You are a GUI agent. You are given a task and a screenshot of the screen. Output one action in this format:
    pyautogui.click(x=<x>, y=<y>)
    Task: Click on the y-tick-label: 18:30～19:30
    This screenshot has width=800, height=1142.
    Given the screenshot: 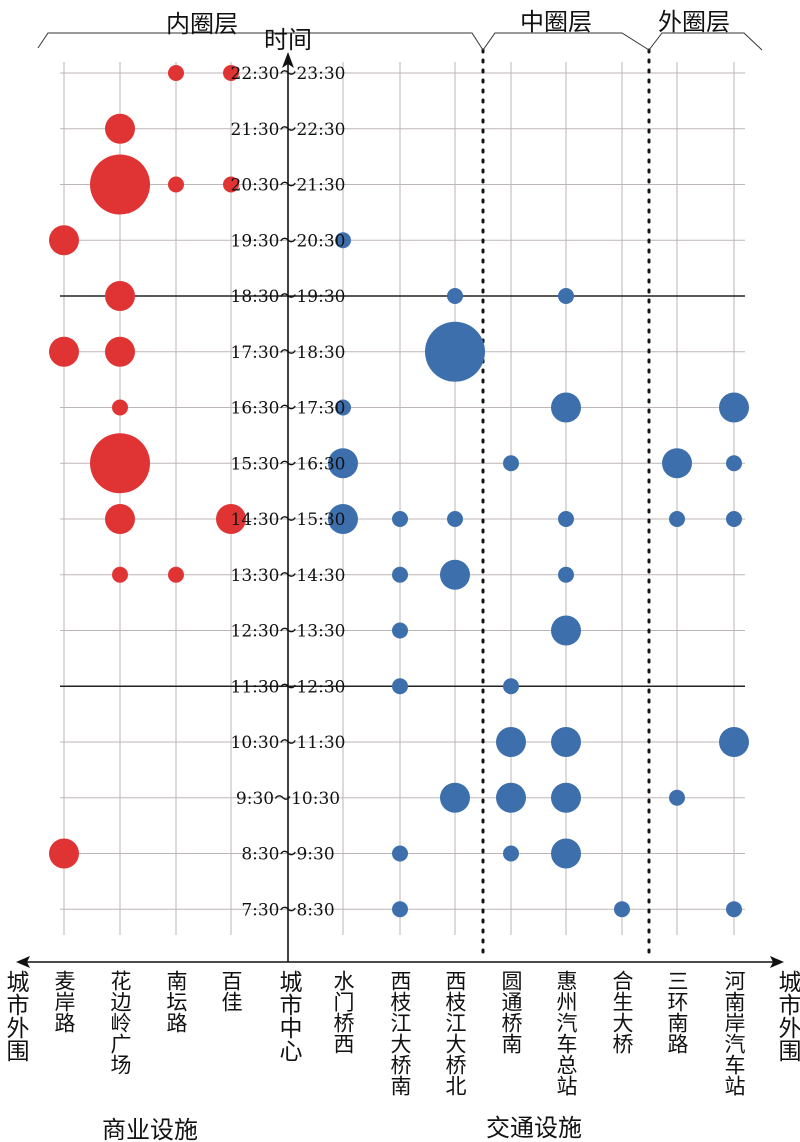 What is the action you would take?
    pyautogui.click(x=288, y=297)
    